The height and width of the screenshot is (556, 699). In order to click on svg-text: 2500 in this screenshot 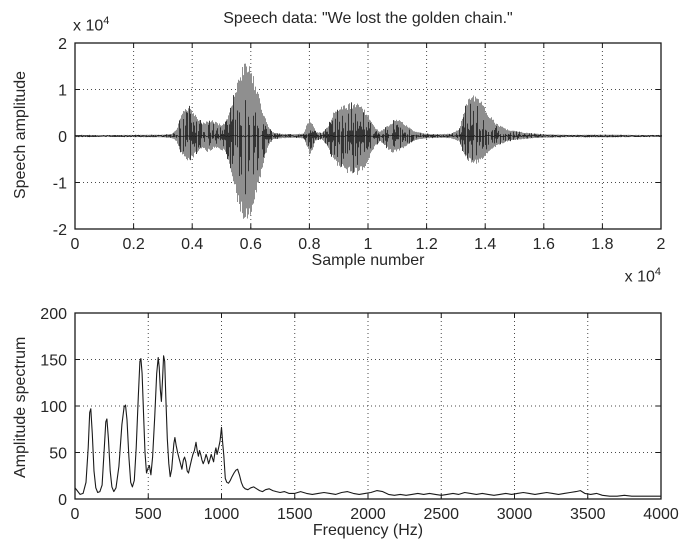, I will do `click(441, 514)`.